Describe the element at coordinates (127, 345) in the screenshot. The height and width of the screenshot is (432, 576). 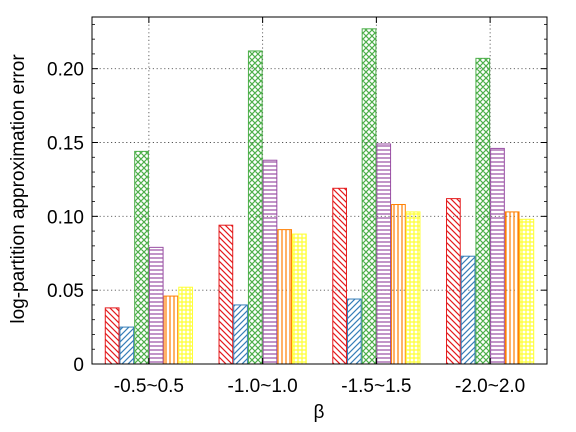
I see `bar-series-2--0.5~0.5` at that location.